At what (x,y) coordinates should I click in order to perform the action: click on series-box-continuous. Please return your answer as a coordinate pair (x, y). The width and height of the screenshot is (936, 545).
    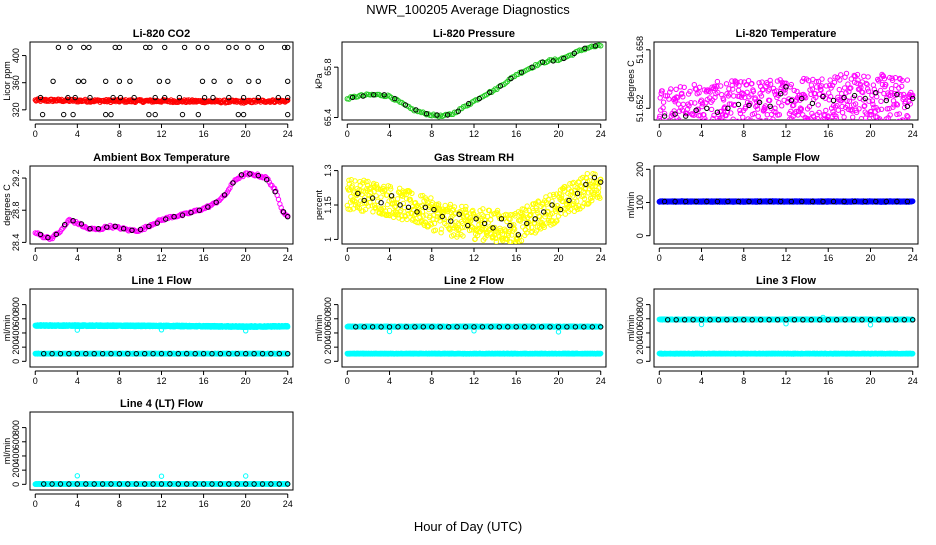
    Looking at the image, I should click on (161, 206).